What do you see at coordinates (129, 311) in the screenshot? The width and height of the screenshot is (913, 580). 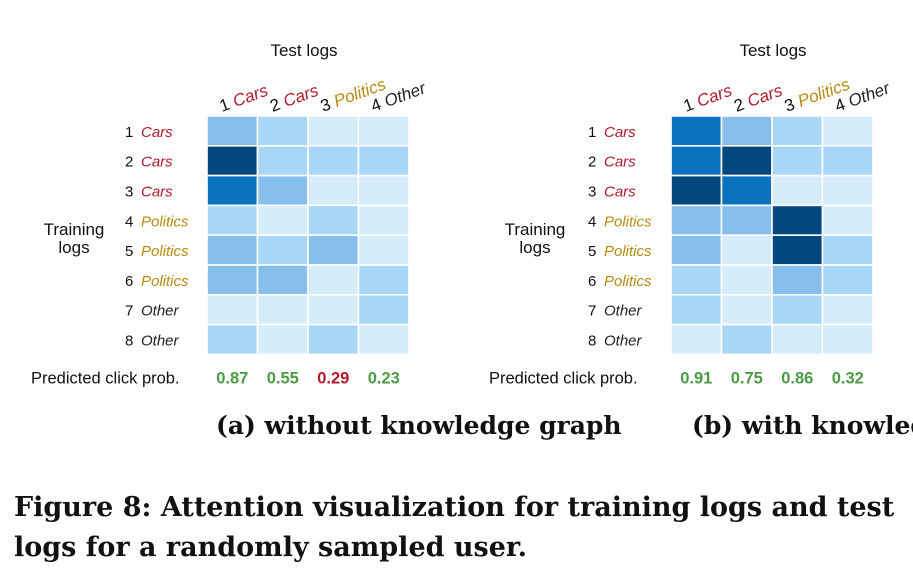 I see `training-log-number: 7` at bounding box center [129, 311].